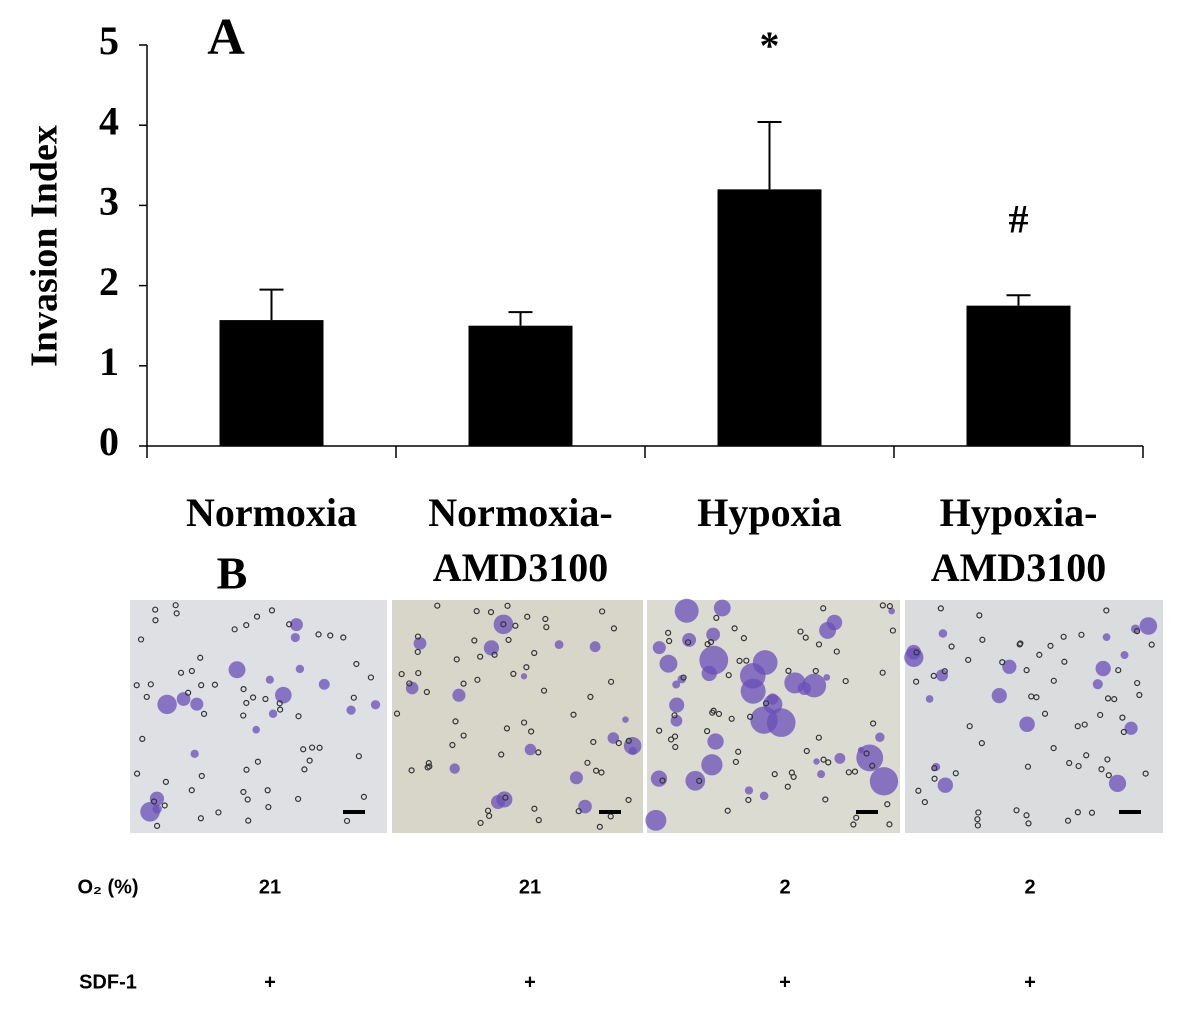 This screenshot has width=1200, height=1024. I want to click on bar, so click(271, 383).